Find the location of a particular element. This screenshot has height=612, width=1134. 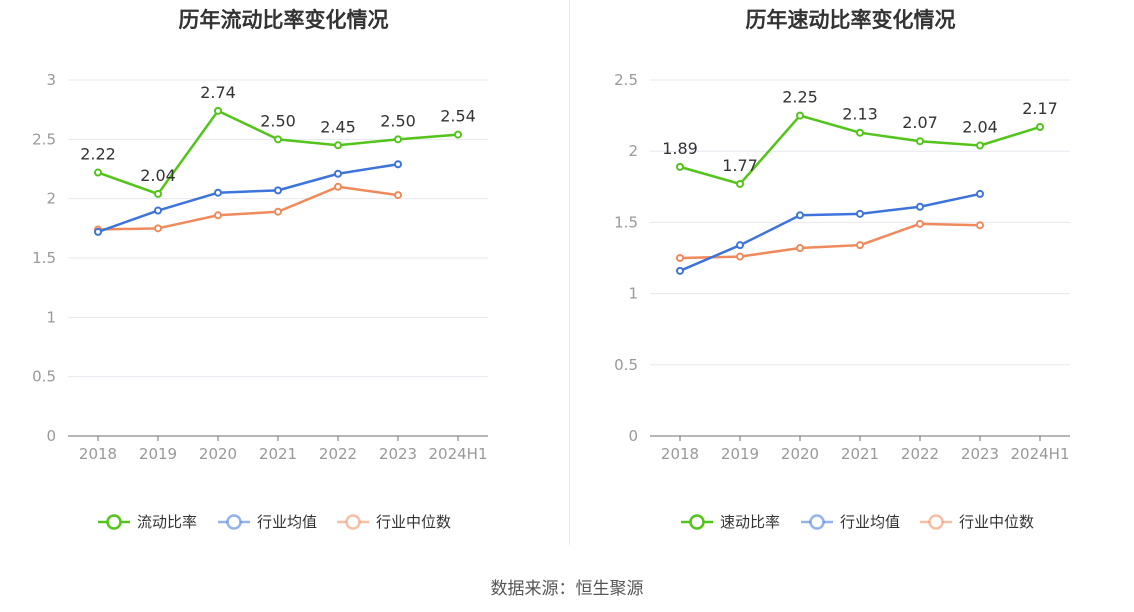

data-label: 1.89 is located at coordinates (680, 148).